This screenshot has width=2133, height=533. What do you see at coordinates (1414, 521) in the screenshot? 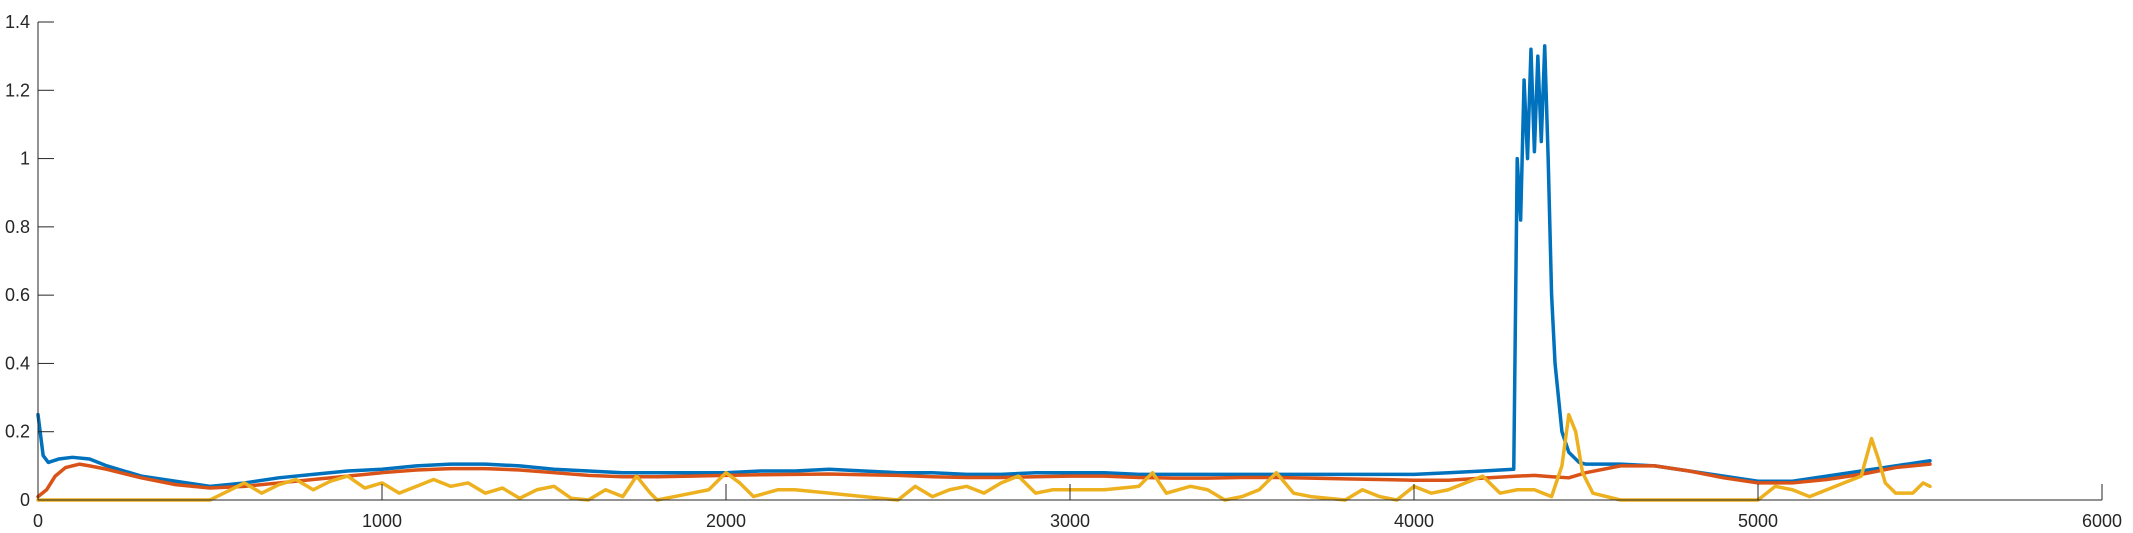
I see `x-tick-label: 4000` at bounding box center [1414, 521].